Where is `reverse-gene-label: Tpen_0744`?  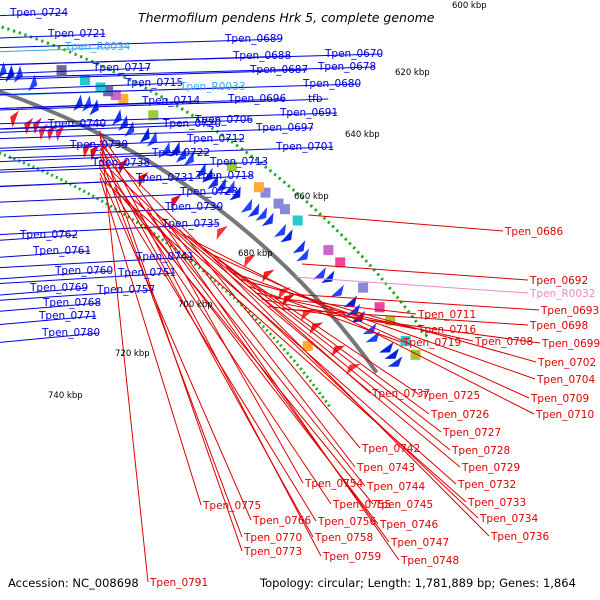 reverse-gene-label: Tpen_0744 is located at coordinates (395, 487).